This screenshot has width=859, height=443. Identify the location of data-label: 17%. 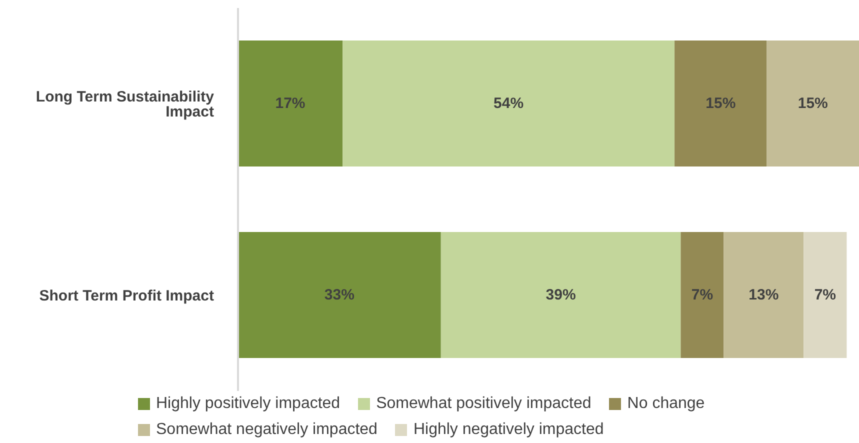
(290, 103).